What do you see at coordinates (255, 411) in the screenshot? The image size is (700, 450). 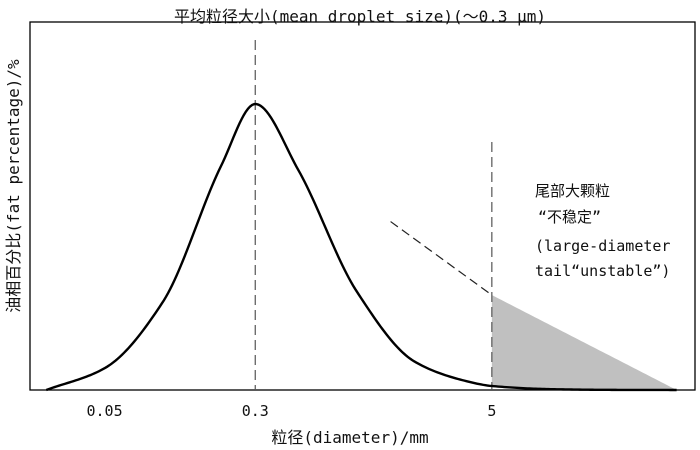 I see `x-tick-label: 0.3` at bounding box center [255, 411].